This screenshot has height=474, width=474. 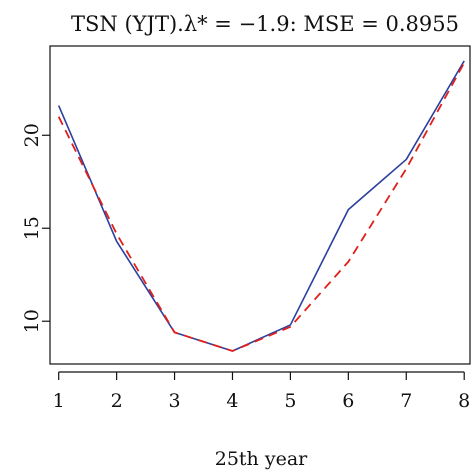 I want to click on x-axis: 1 2 3 4 5 6 7 8, so click(x=261, y=391).